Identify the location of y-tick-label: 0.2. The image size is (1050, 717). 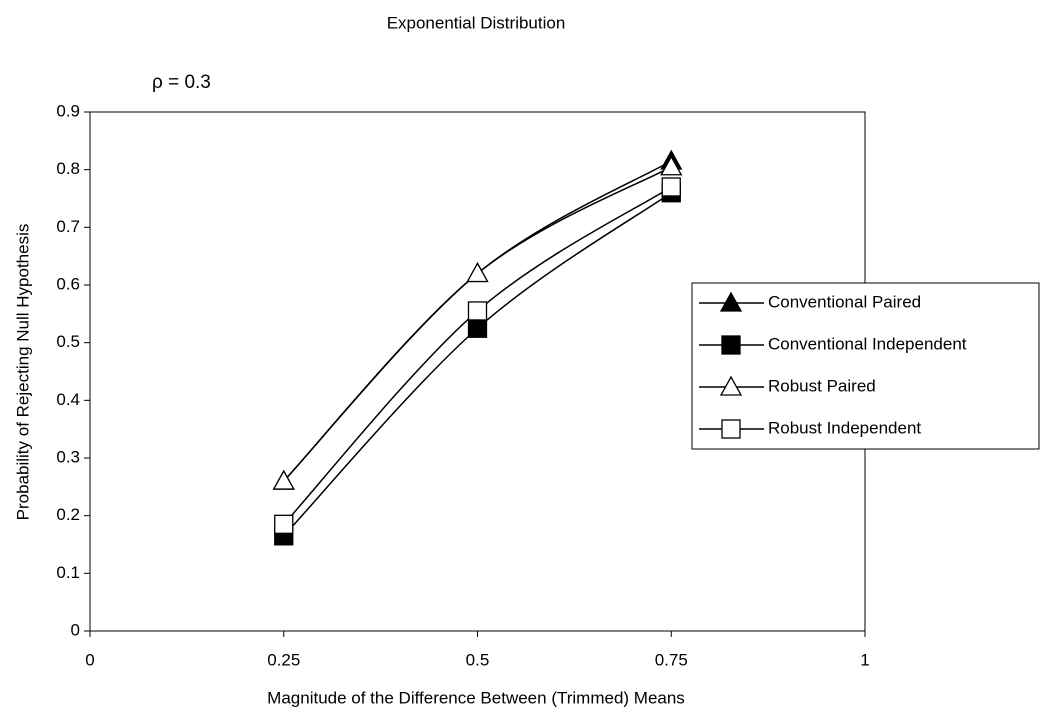
(68, 514).